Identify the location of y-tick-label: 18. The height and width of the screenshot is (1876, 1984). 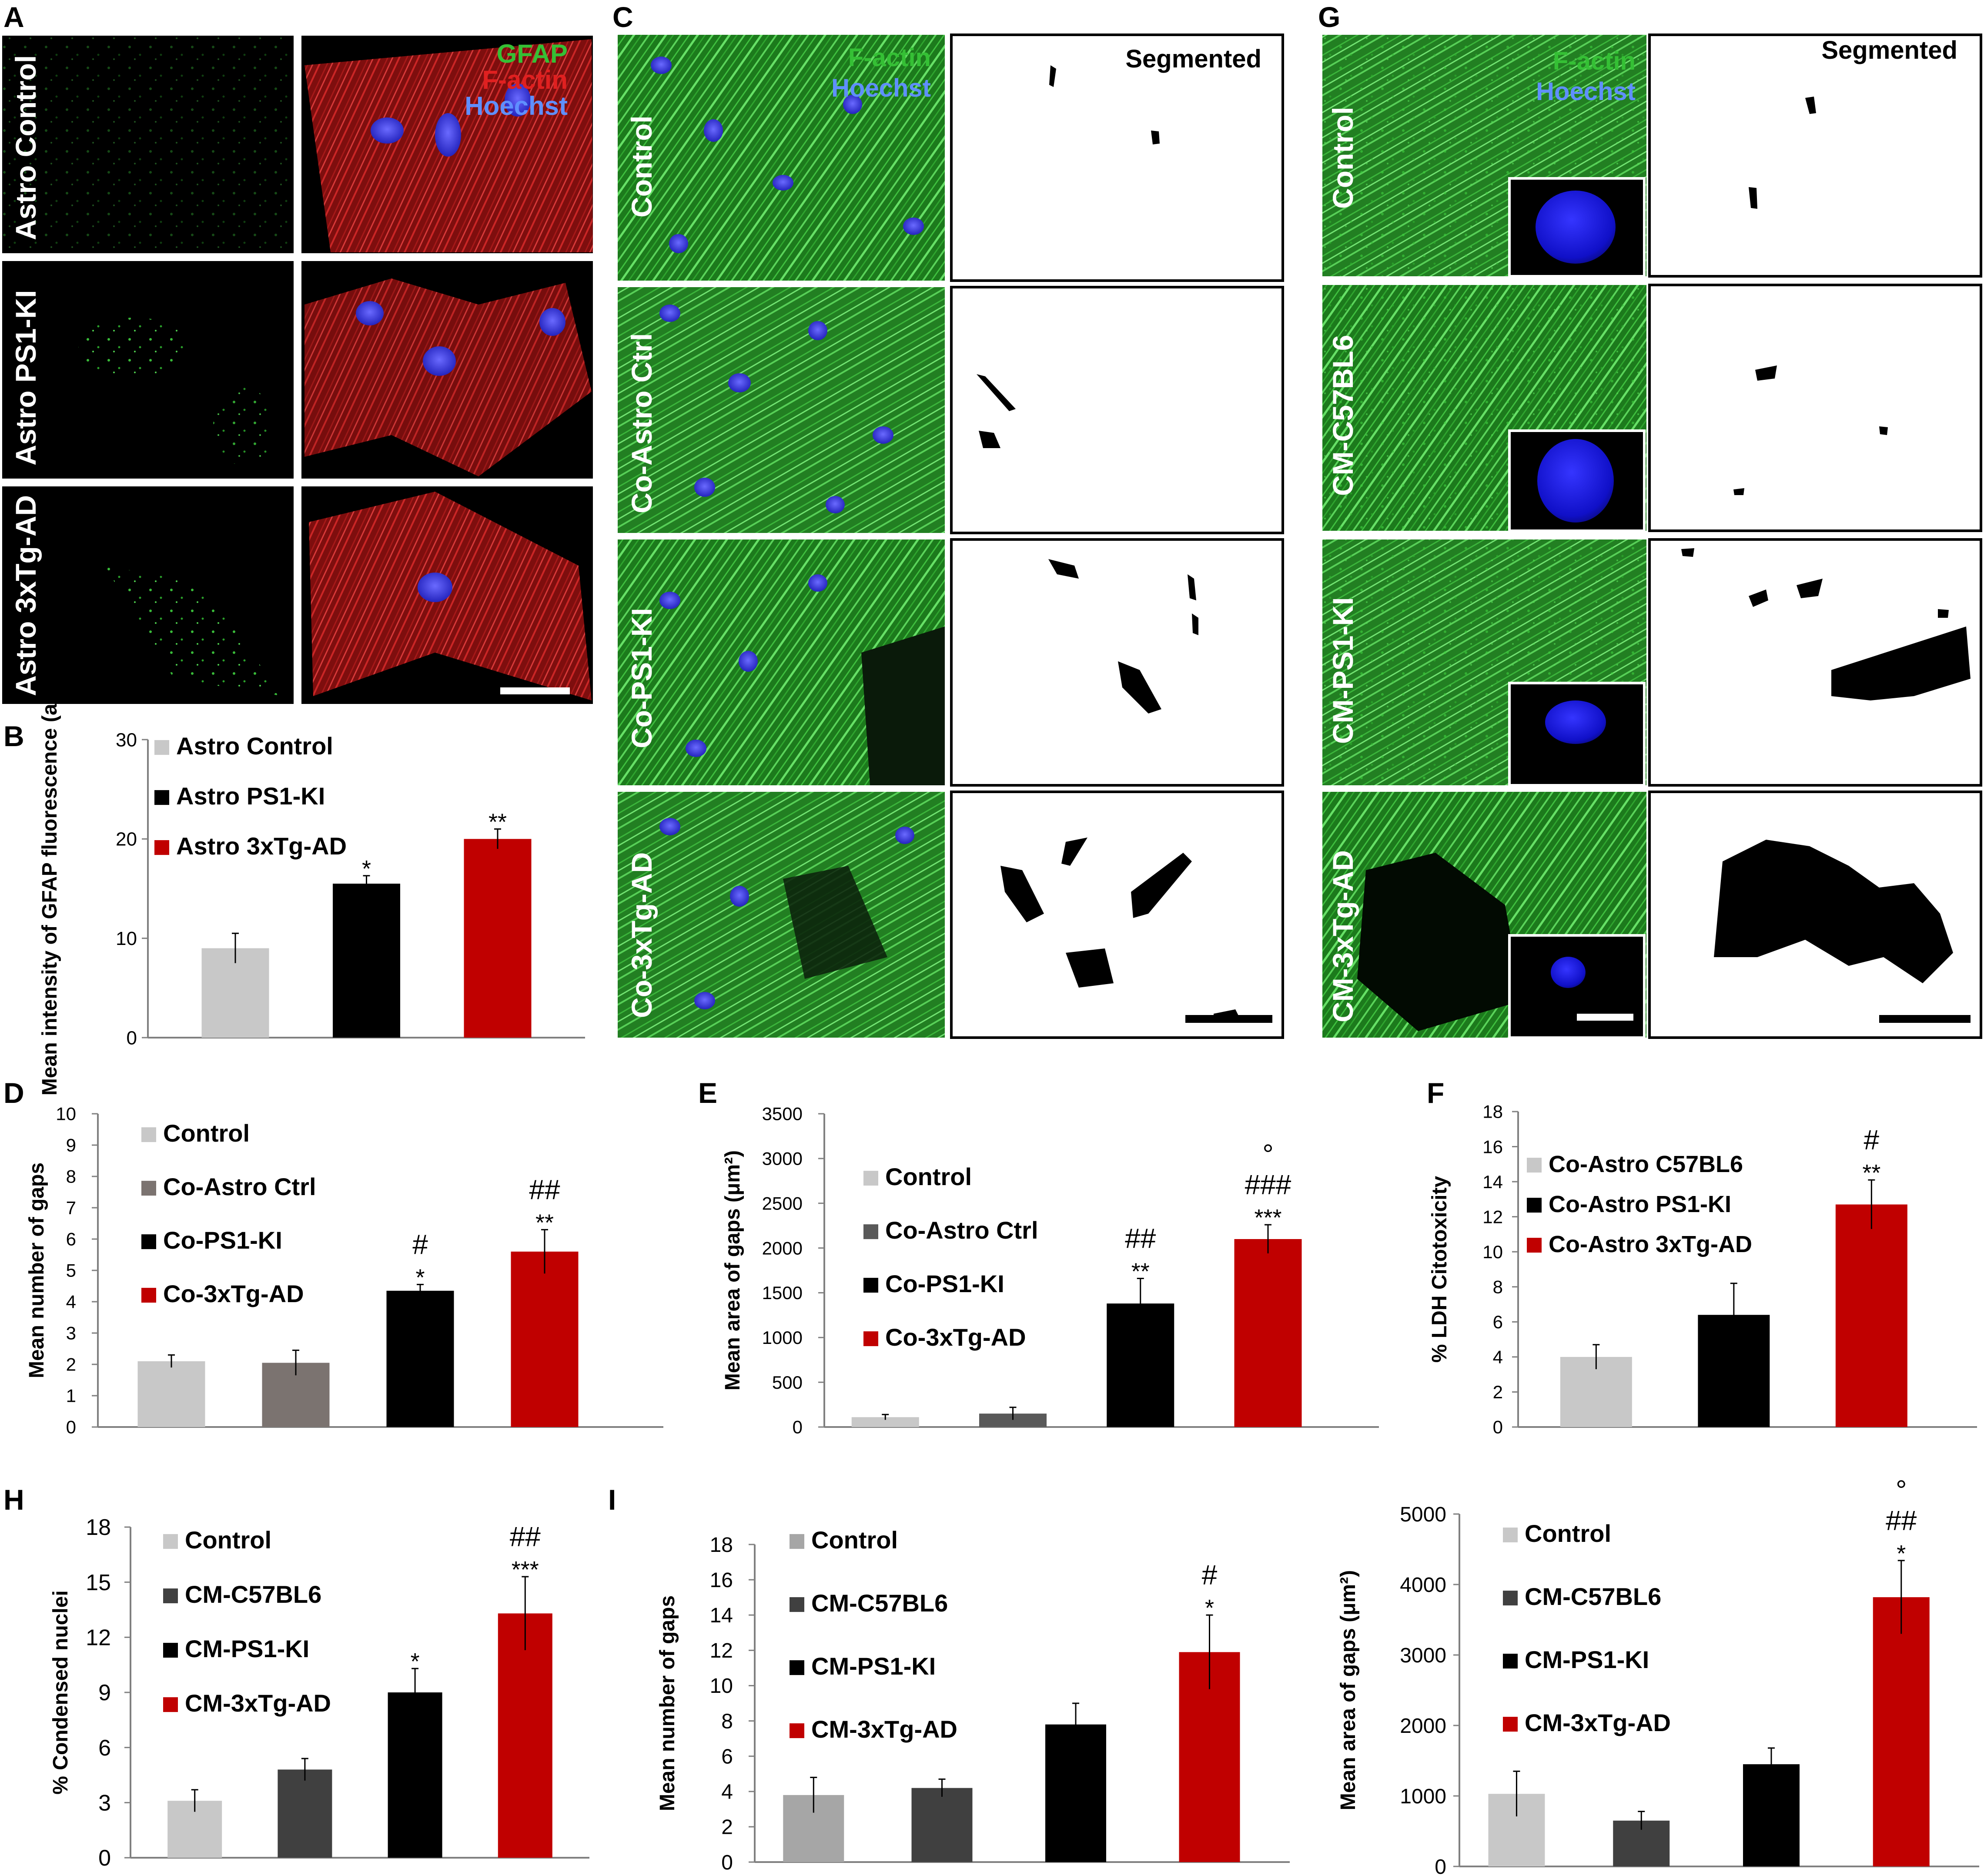
(1492, 1112).